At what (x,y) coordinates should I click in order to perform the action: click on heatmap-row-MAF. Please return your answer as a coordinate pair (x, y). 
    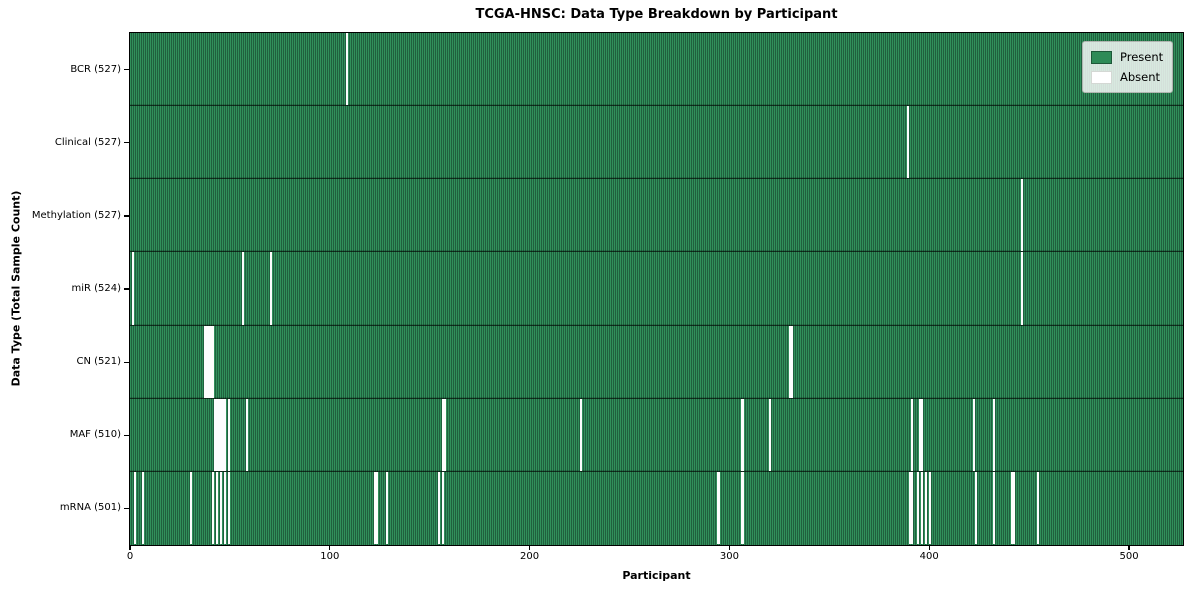
    Looking at the image, I should click on (656, 435).